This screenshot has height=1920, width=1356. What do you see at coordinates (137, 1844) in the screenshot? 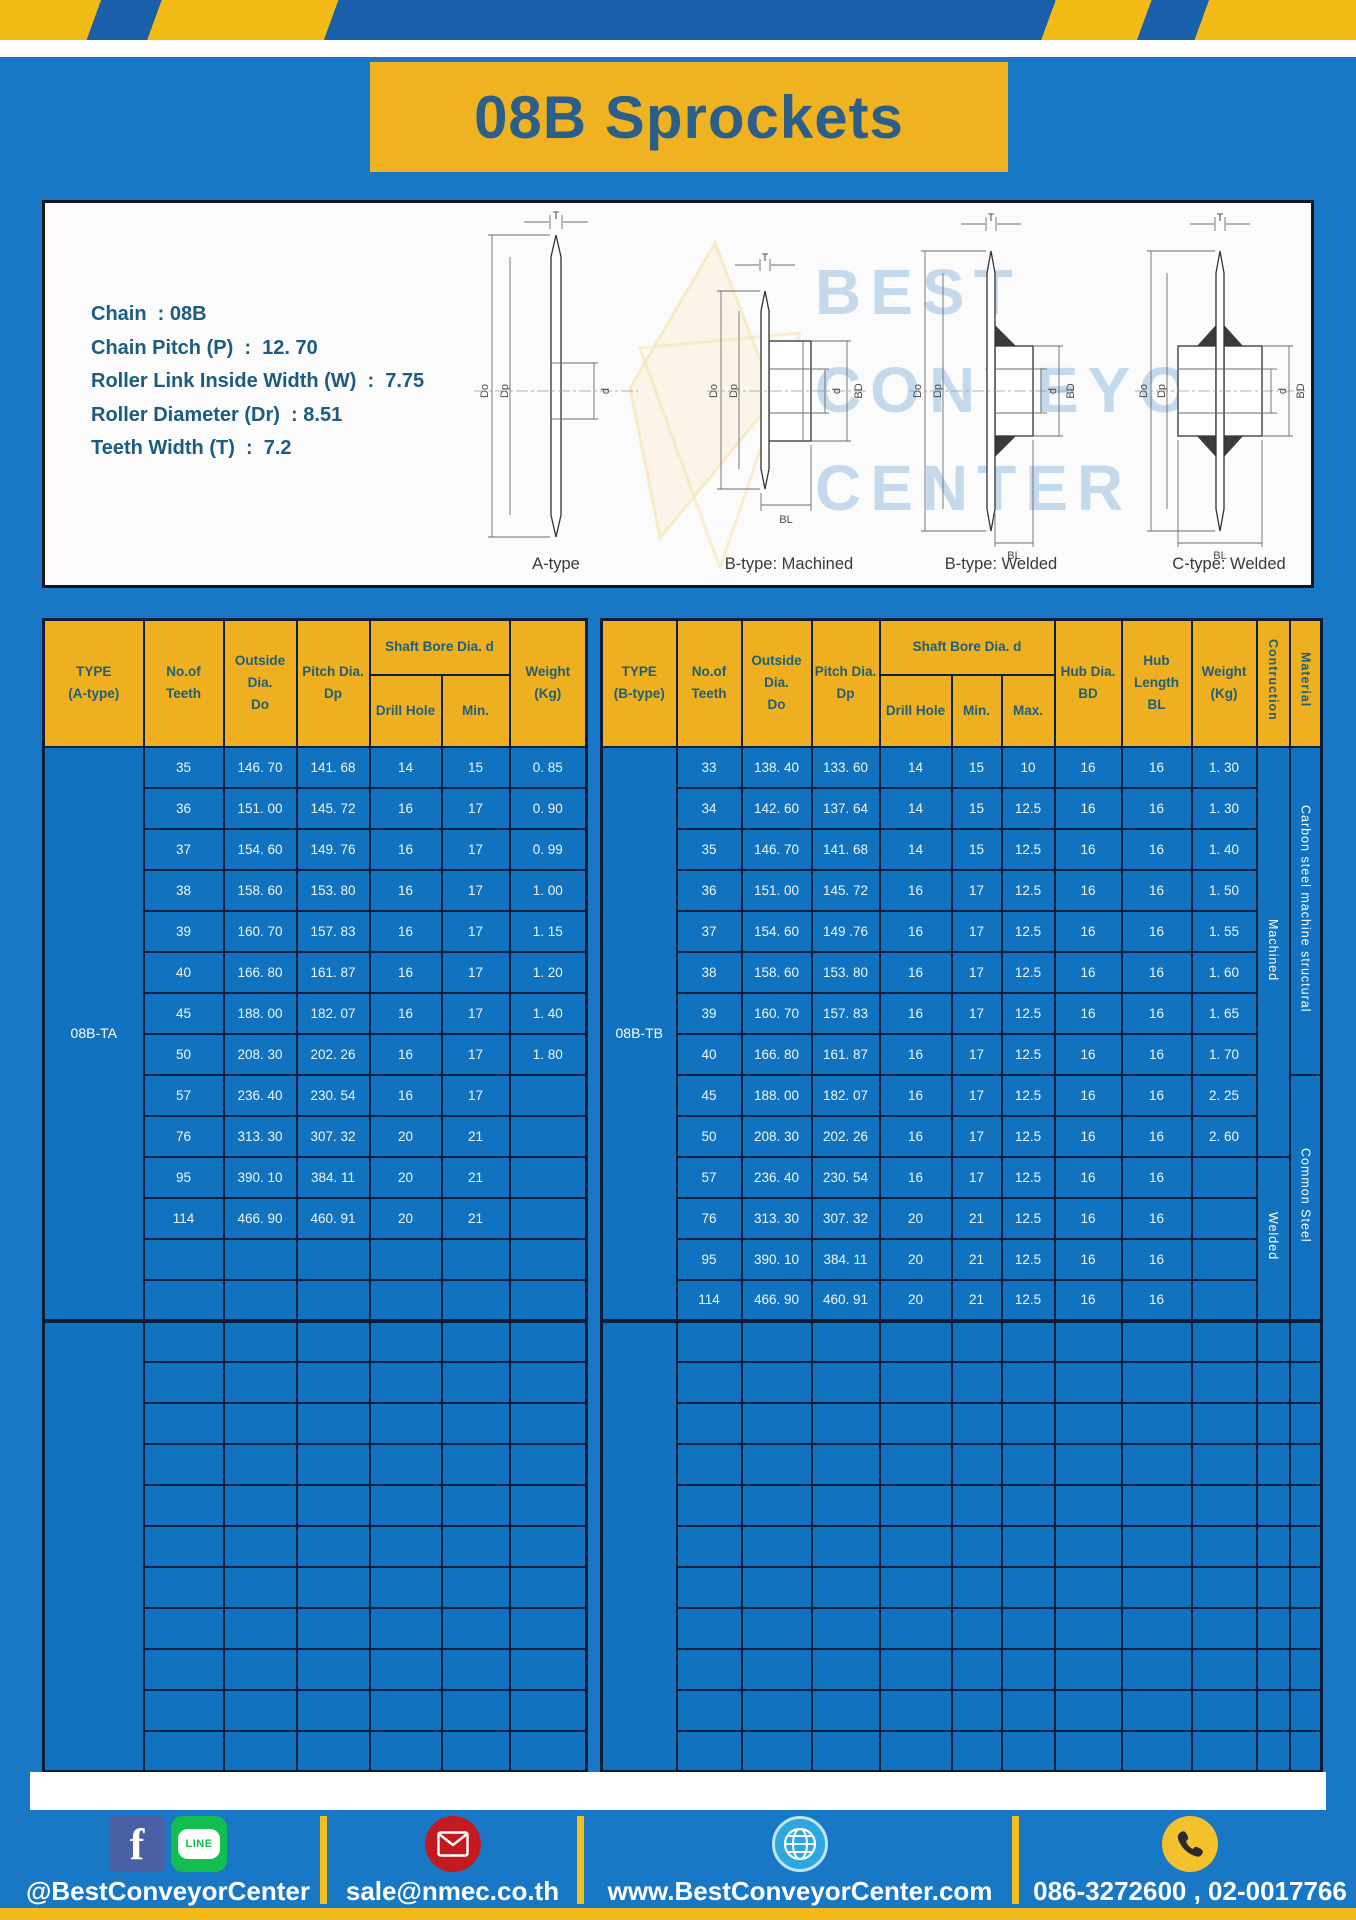
I see `facebook-icon: f` at bounding box center [137, 1844].